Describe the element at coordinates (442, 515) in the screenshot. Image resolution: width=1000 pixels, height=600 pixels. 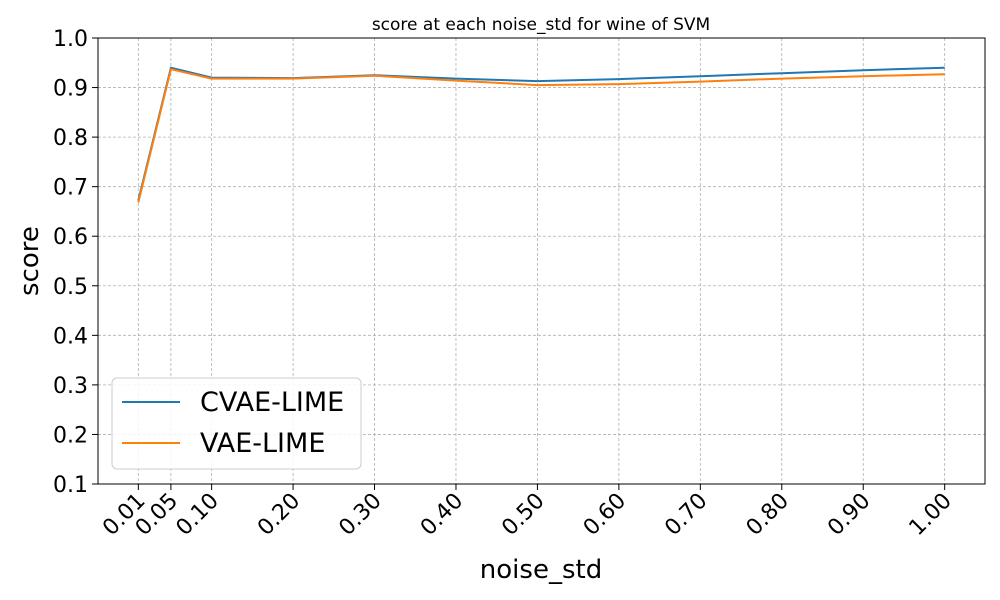
I see `x-tick-label: 0.40` at that location.